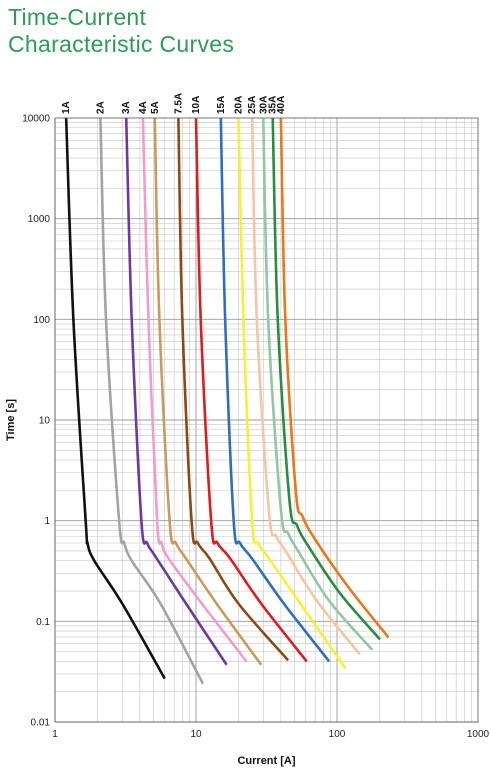 Image resolution: width=491 pixels, height=773 pixels. Describe the element at coordinates (36, 119) in the screenshot. I see `y-tick-label: 10000` at that location.